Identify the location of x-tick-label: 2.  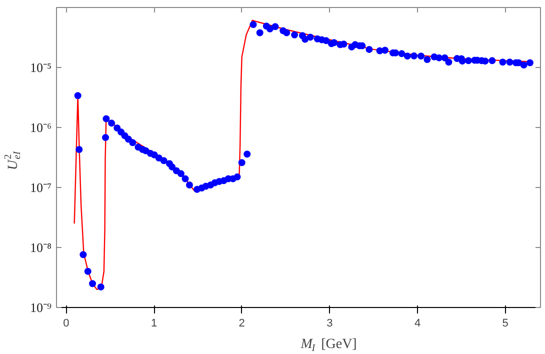
(241, 324).